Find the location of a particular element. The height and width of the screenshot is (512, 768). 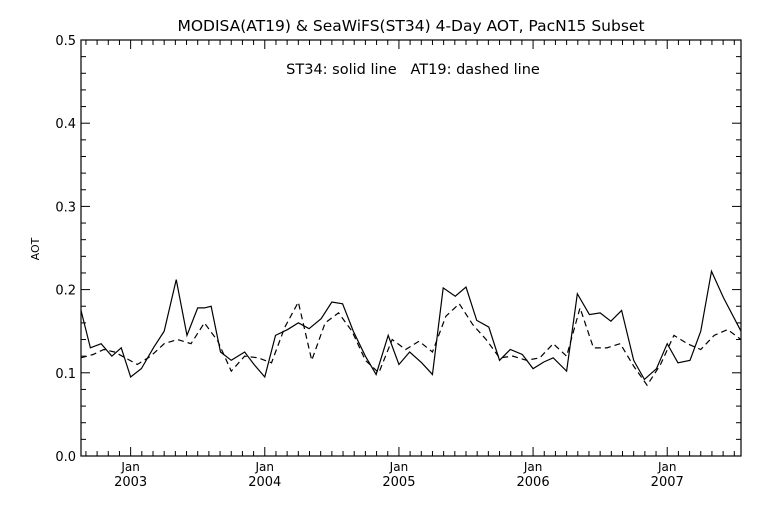

y-tick-label: 0.1 is located at coordinates (65, 374).